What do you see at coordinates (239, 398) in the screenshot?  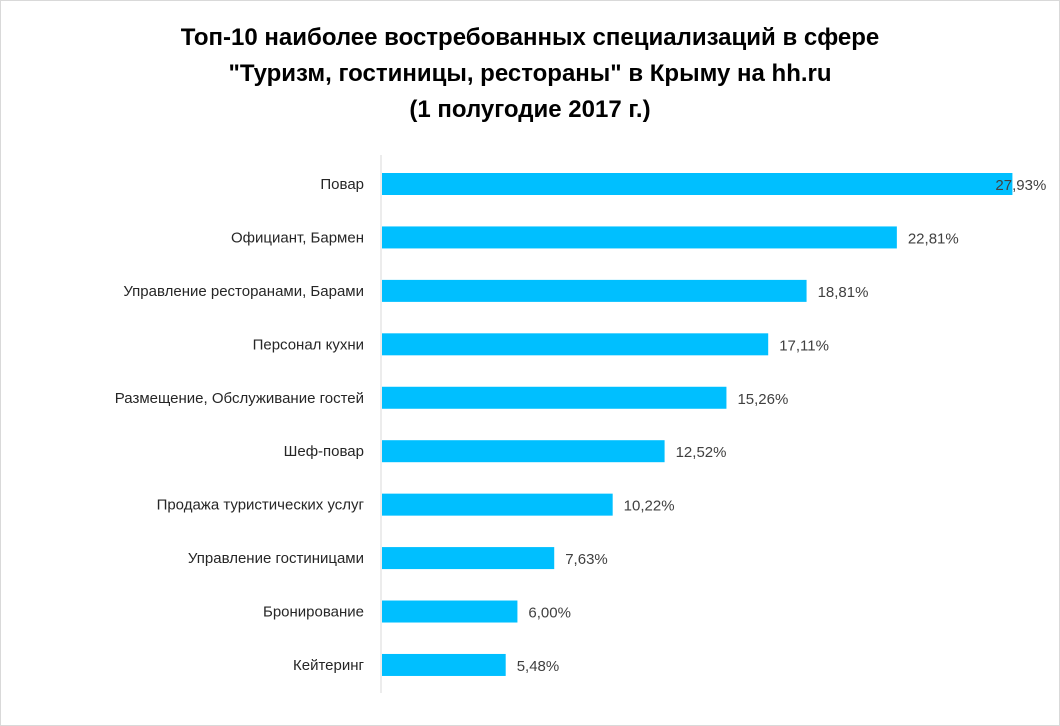 I see `category-label: Размещение, Обслуживание гостей` at bounding box center [239, 398].